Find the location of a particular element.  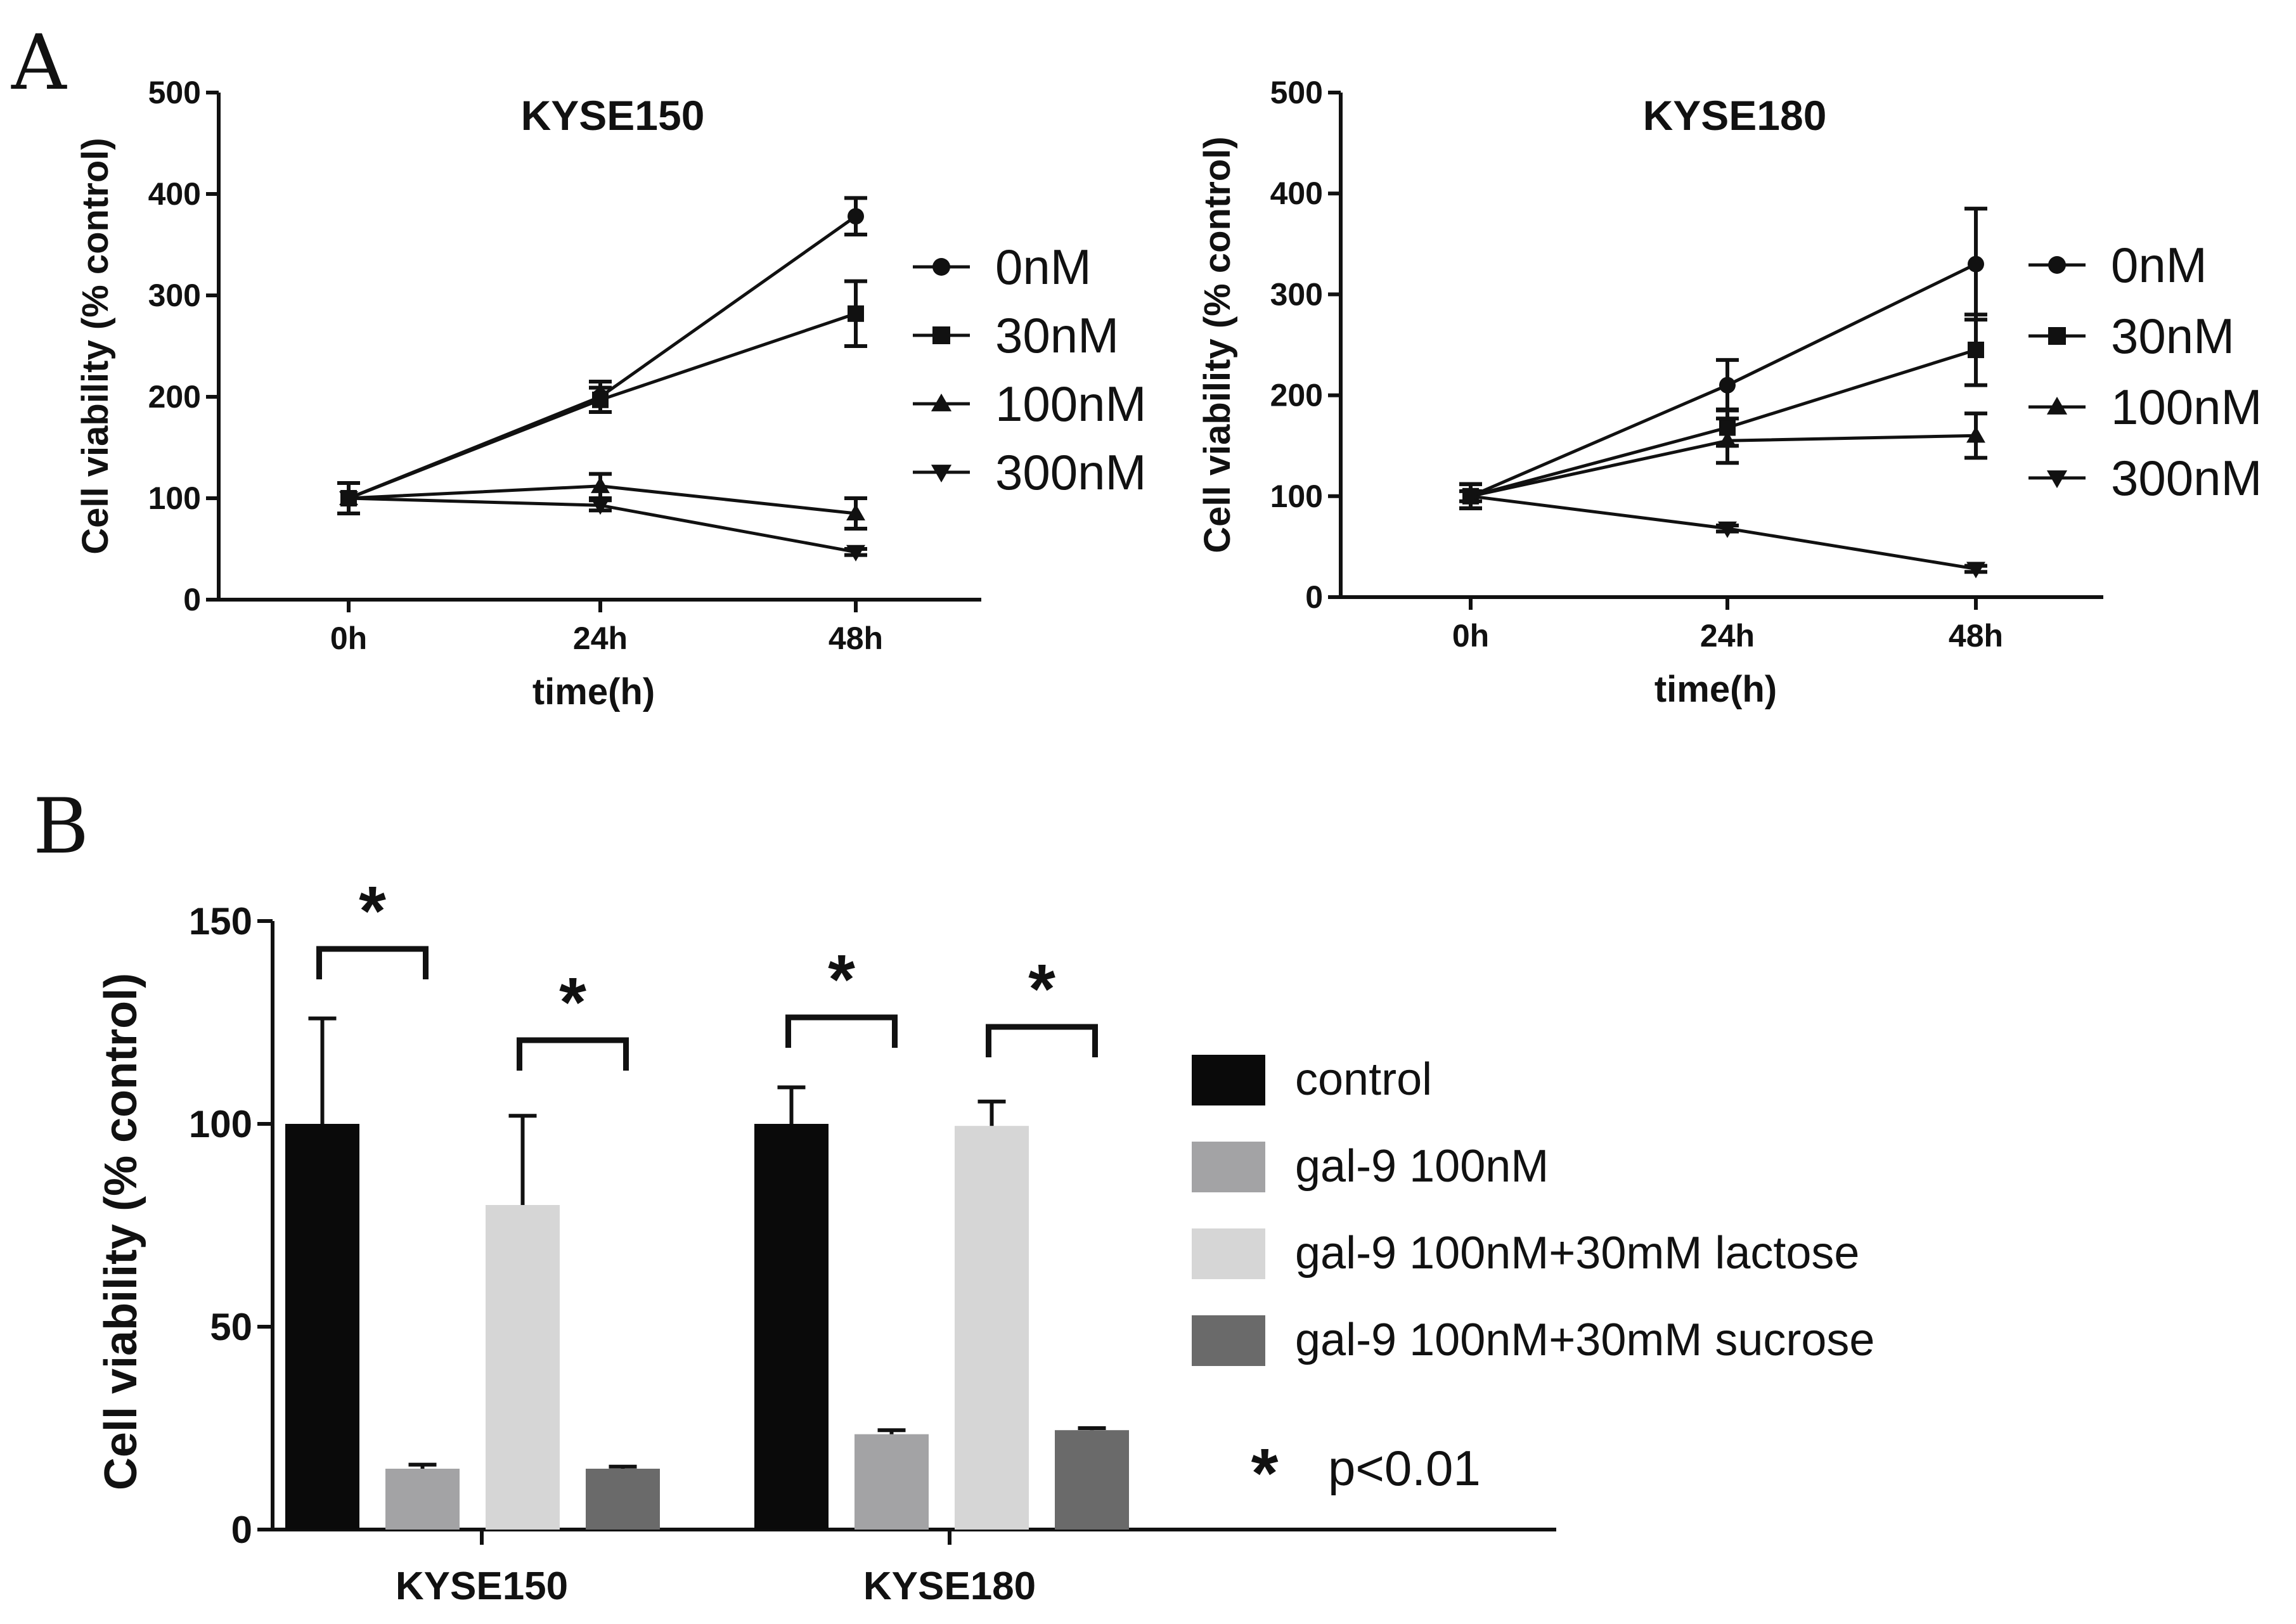

series-line-0nm is located at coordinates (602, 358).